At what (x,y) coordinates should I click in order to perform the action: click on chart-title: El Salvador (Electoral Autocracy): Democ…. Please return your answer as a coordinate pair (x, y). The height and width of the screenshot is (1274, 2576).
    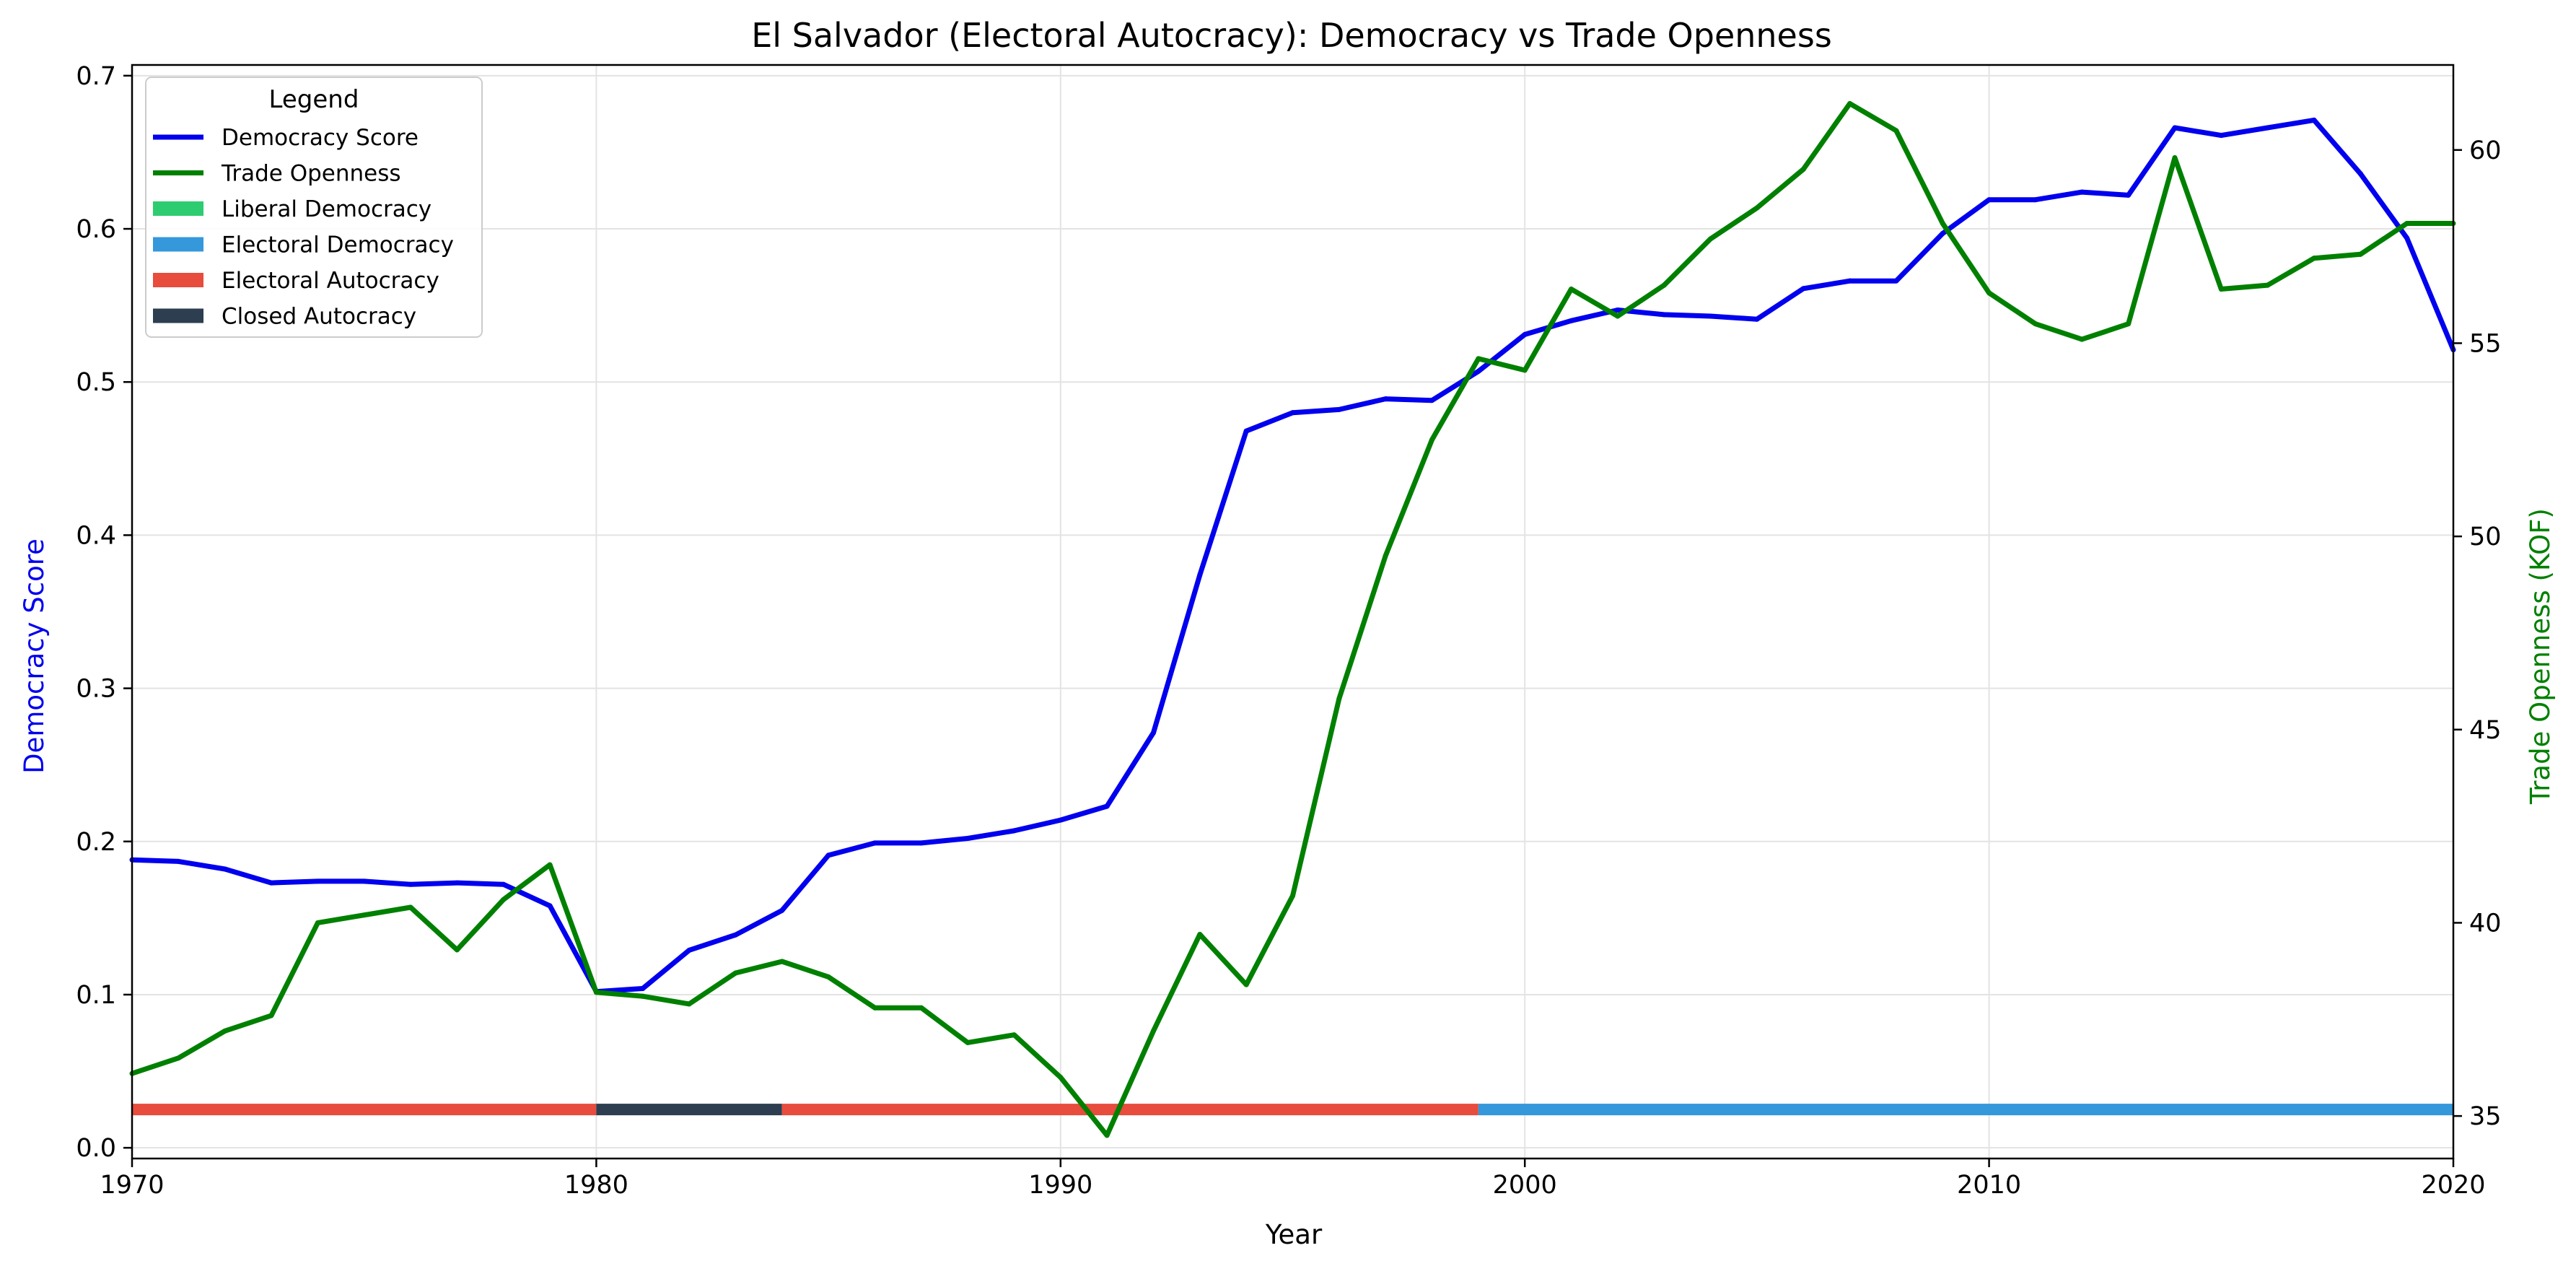
    Looking at the image, I should click on (1291, 36).